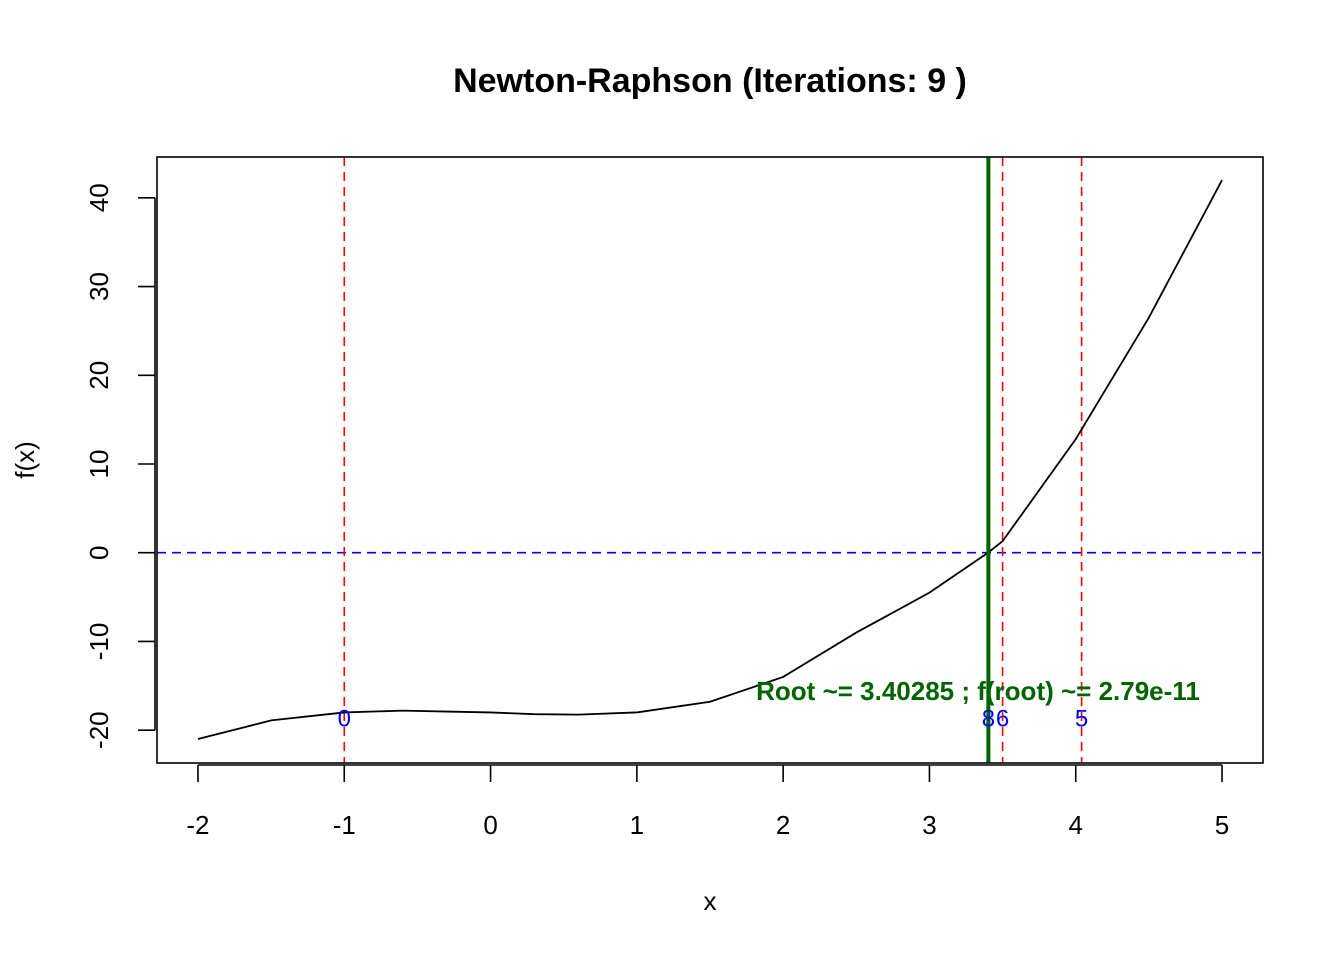 The height and width of the screenshot is (960, 1344). Describe the element at coordinates (99, 197) in the screenshot. I see `y-tick-label: 40` at that location.